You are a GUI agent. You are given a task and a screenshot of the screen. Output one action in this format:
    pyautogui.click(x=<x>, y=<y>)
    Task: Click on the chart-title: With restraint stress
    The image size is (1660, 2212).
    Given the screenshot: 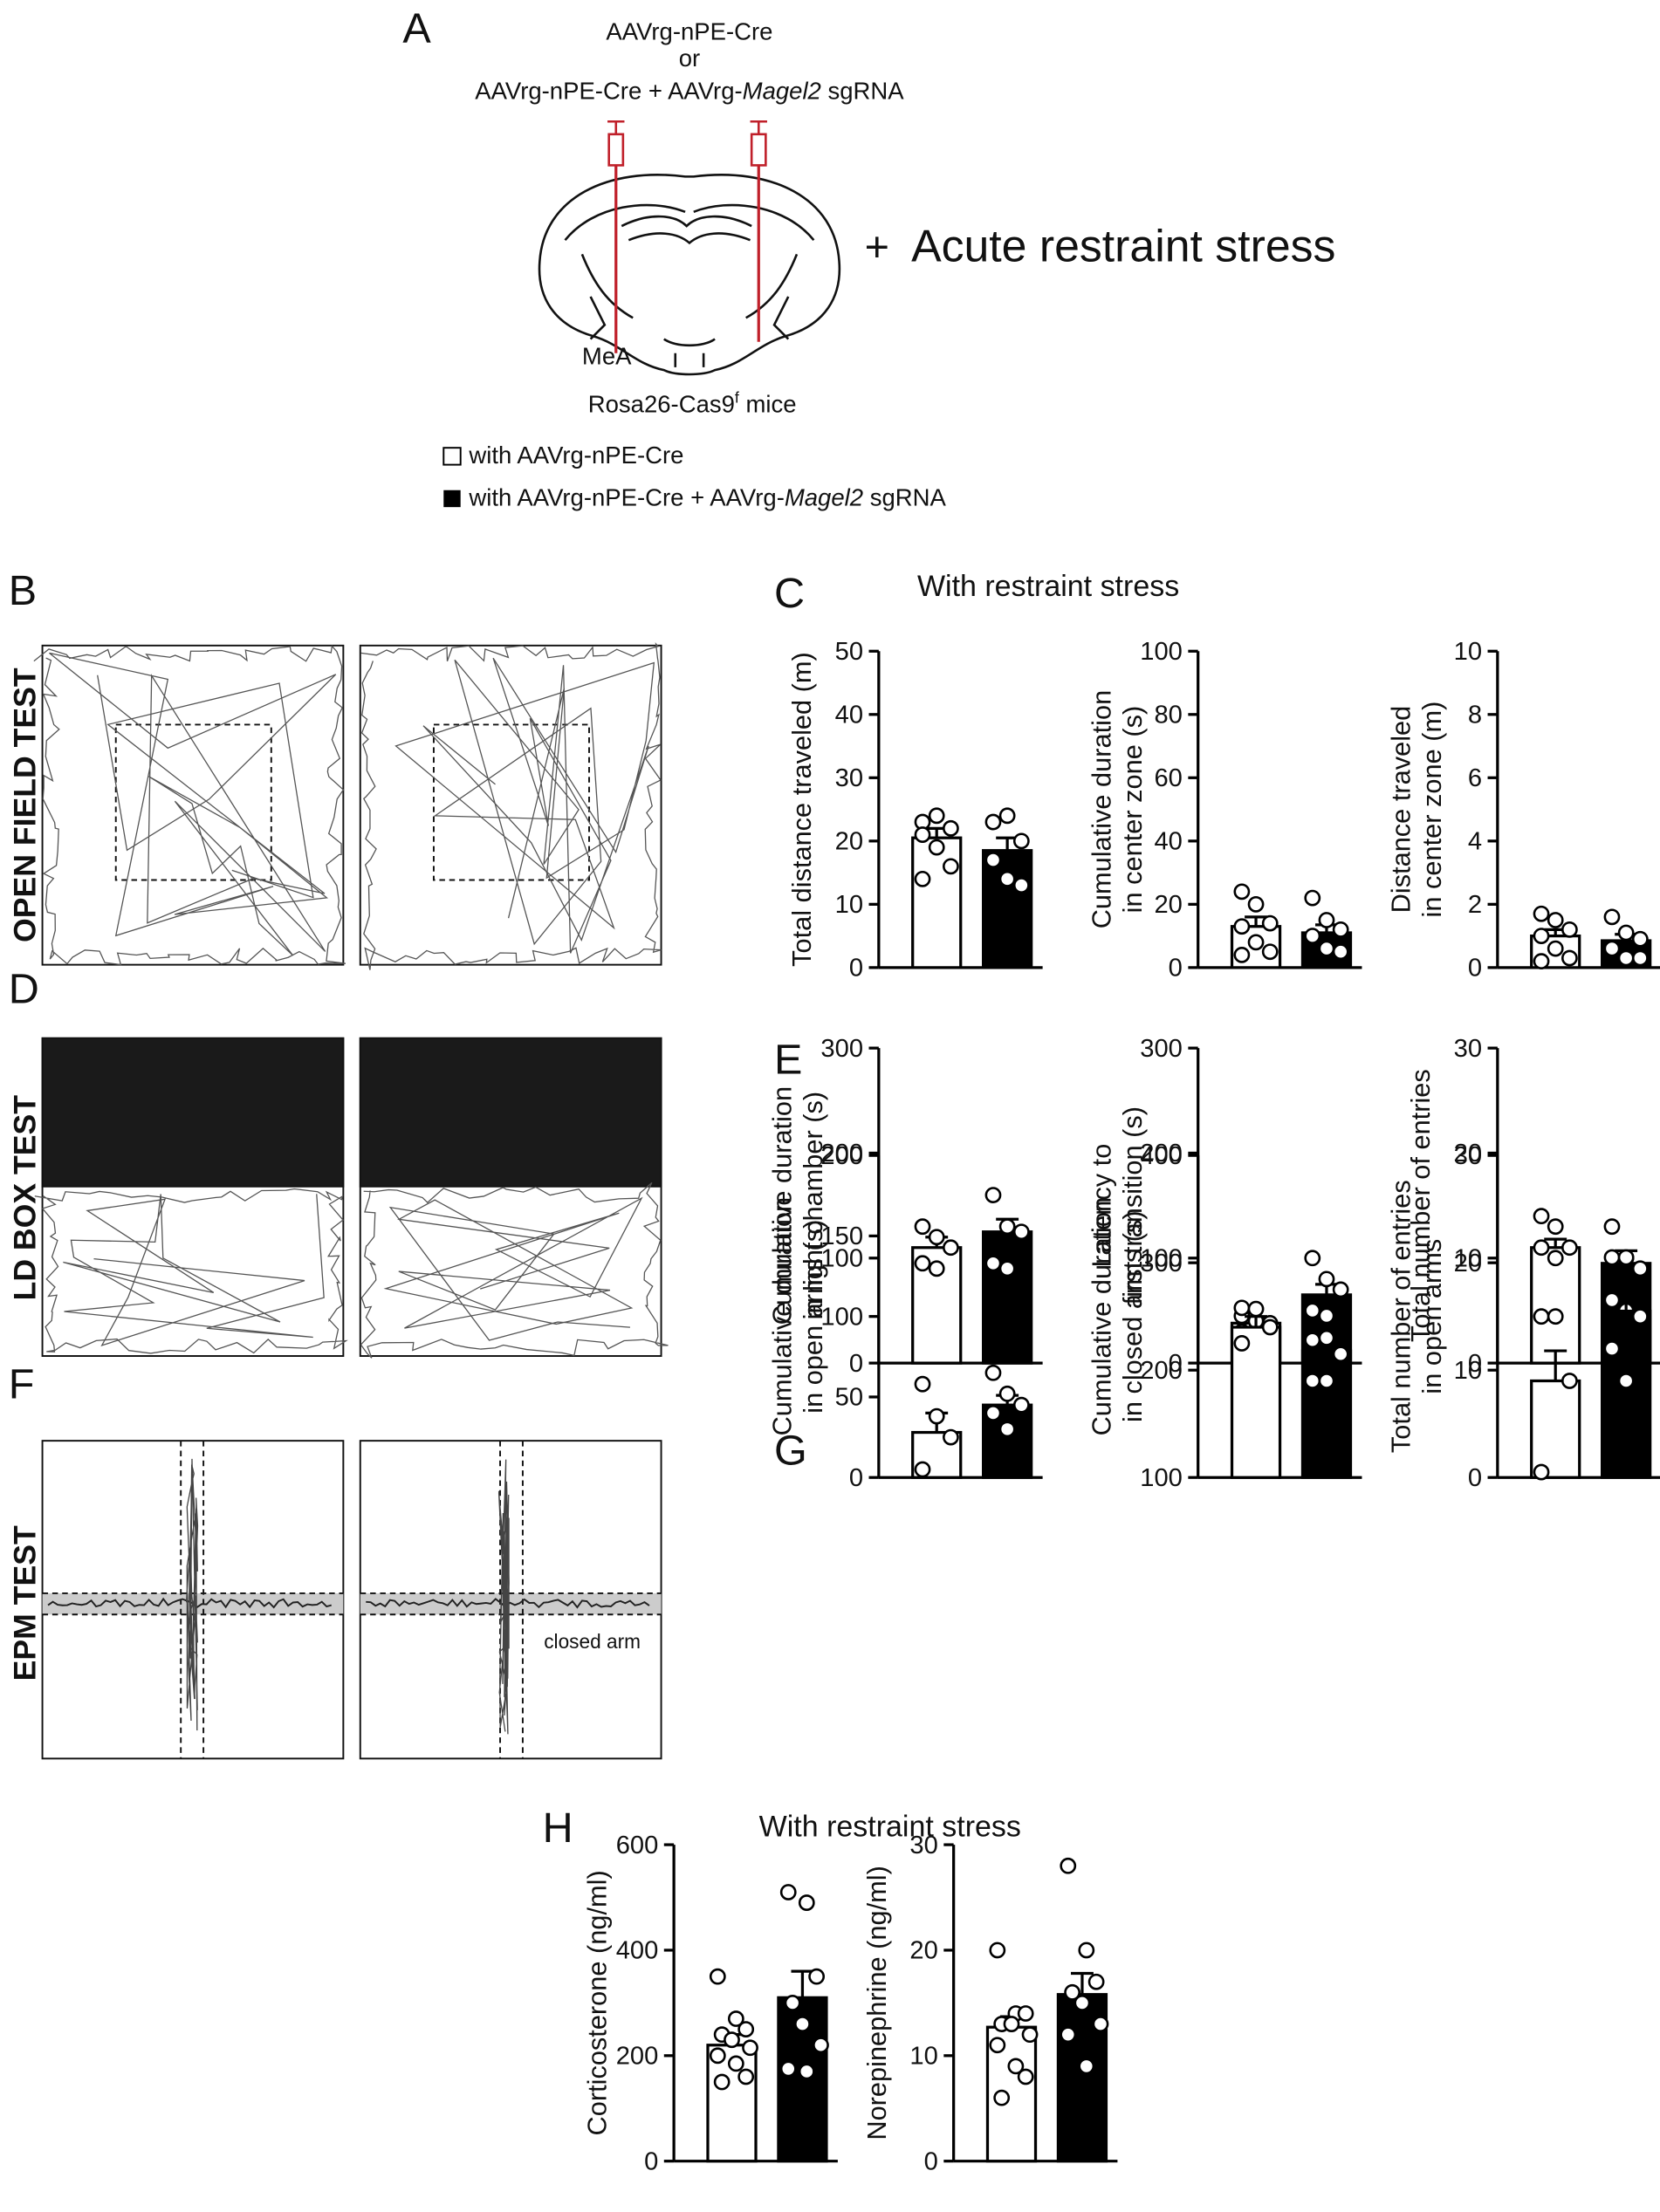 What is the action you would take?
    pyautogui.click(x=890, y=1826)
    